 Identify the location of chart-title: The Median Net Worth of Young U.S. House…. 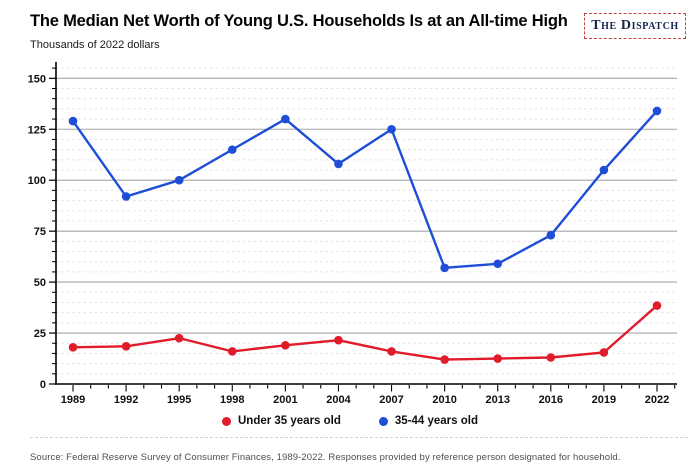
(299, 21).